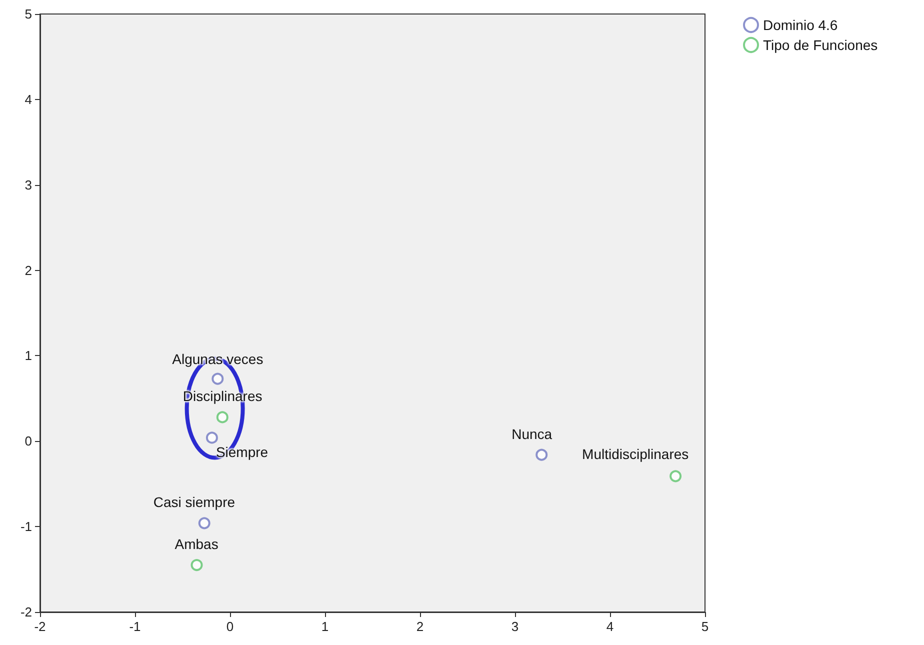 This screenshot has width=924, height=645. I want to click on x-tick-label: 0, so click(230, 626).